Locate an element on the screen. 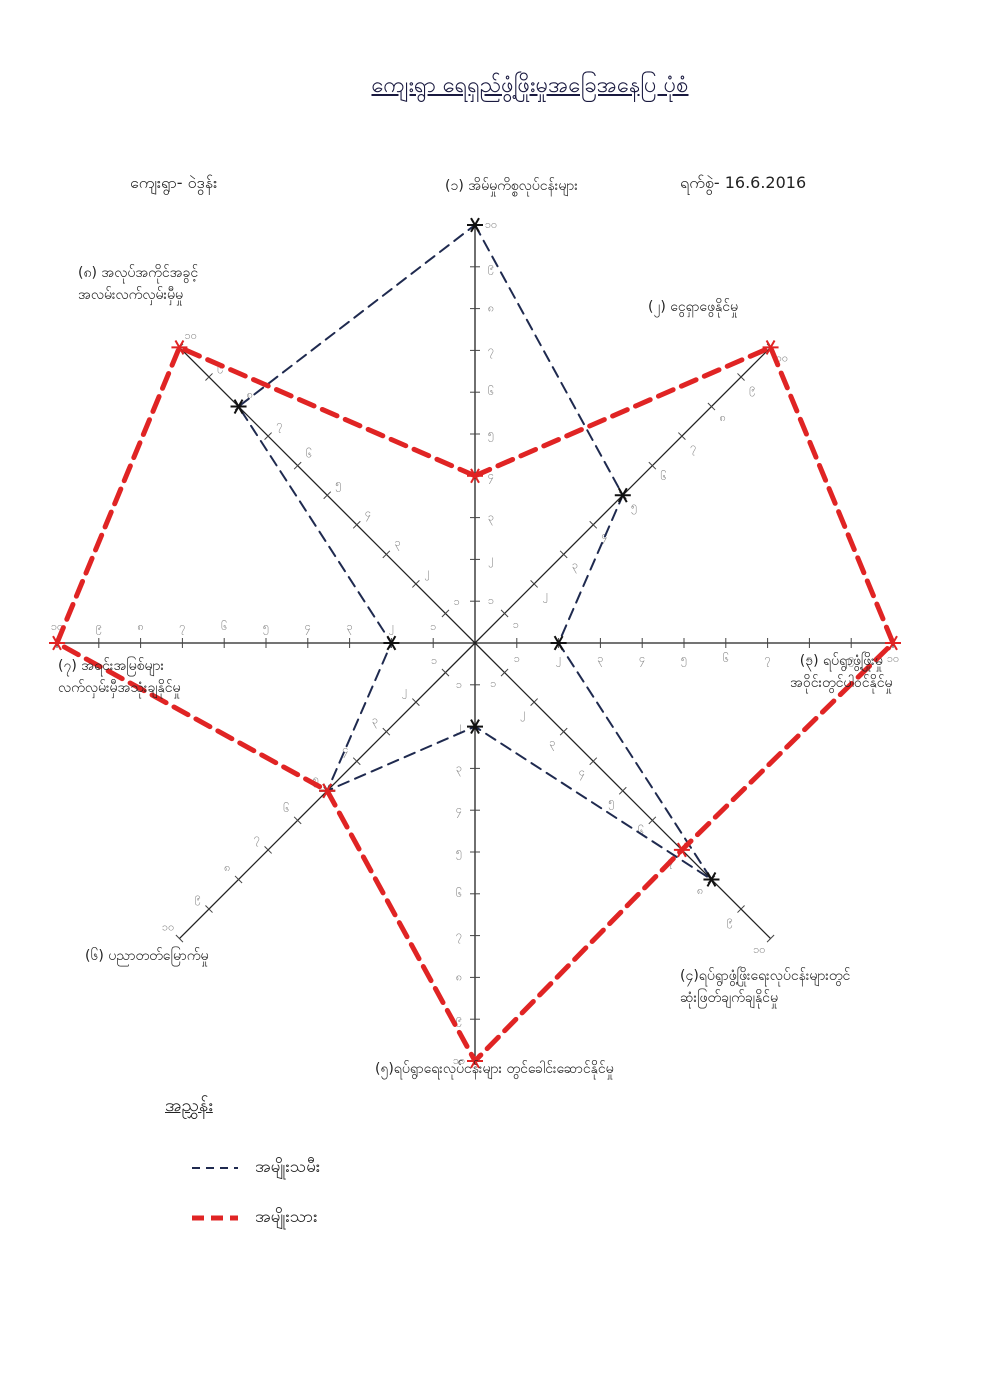  axis-label: (၆) ပညာတတ်မြောက်မှု is located at coordinates (147, 956).